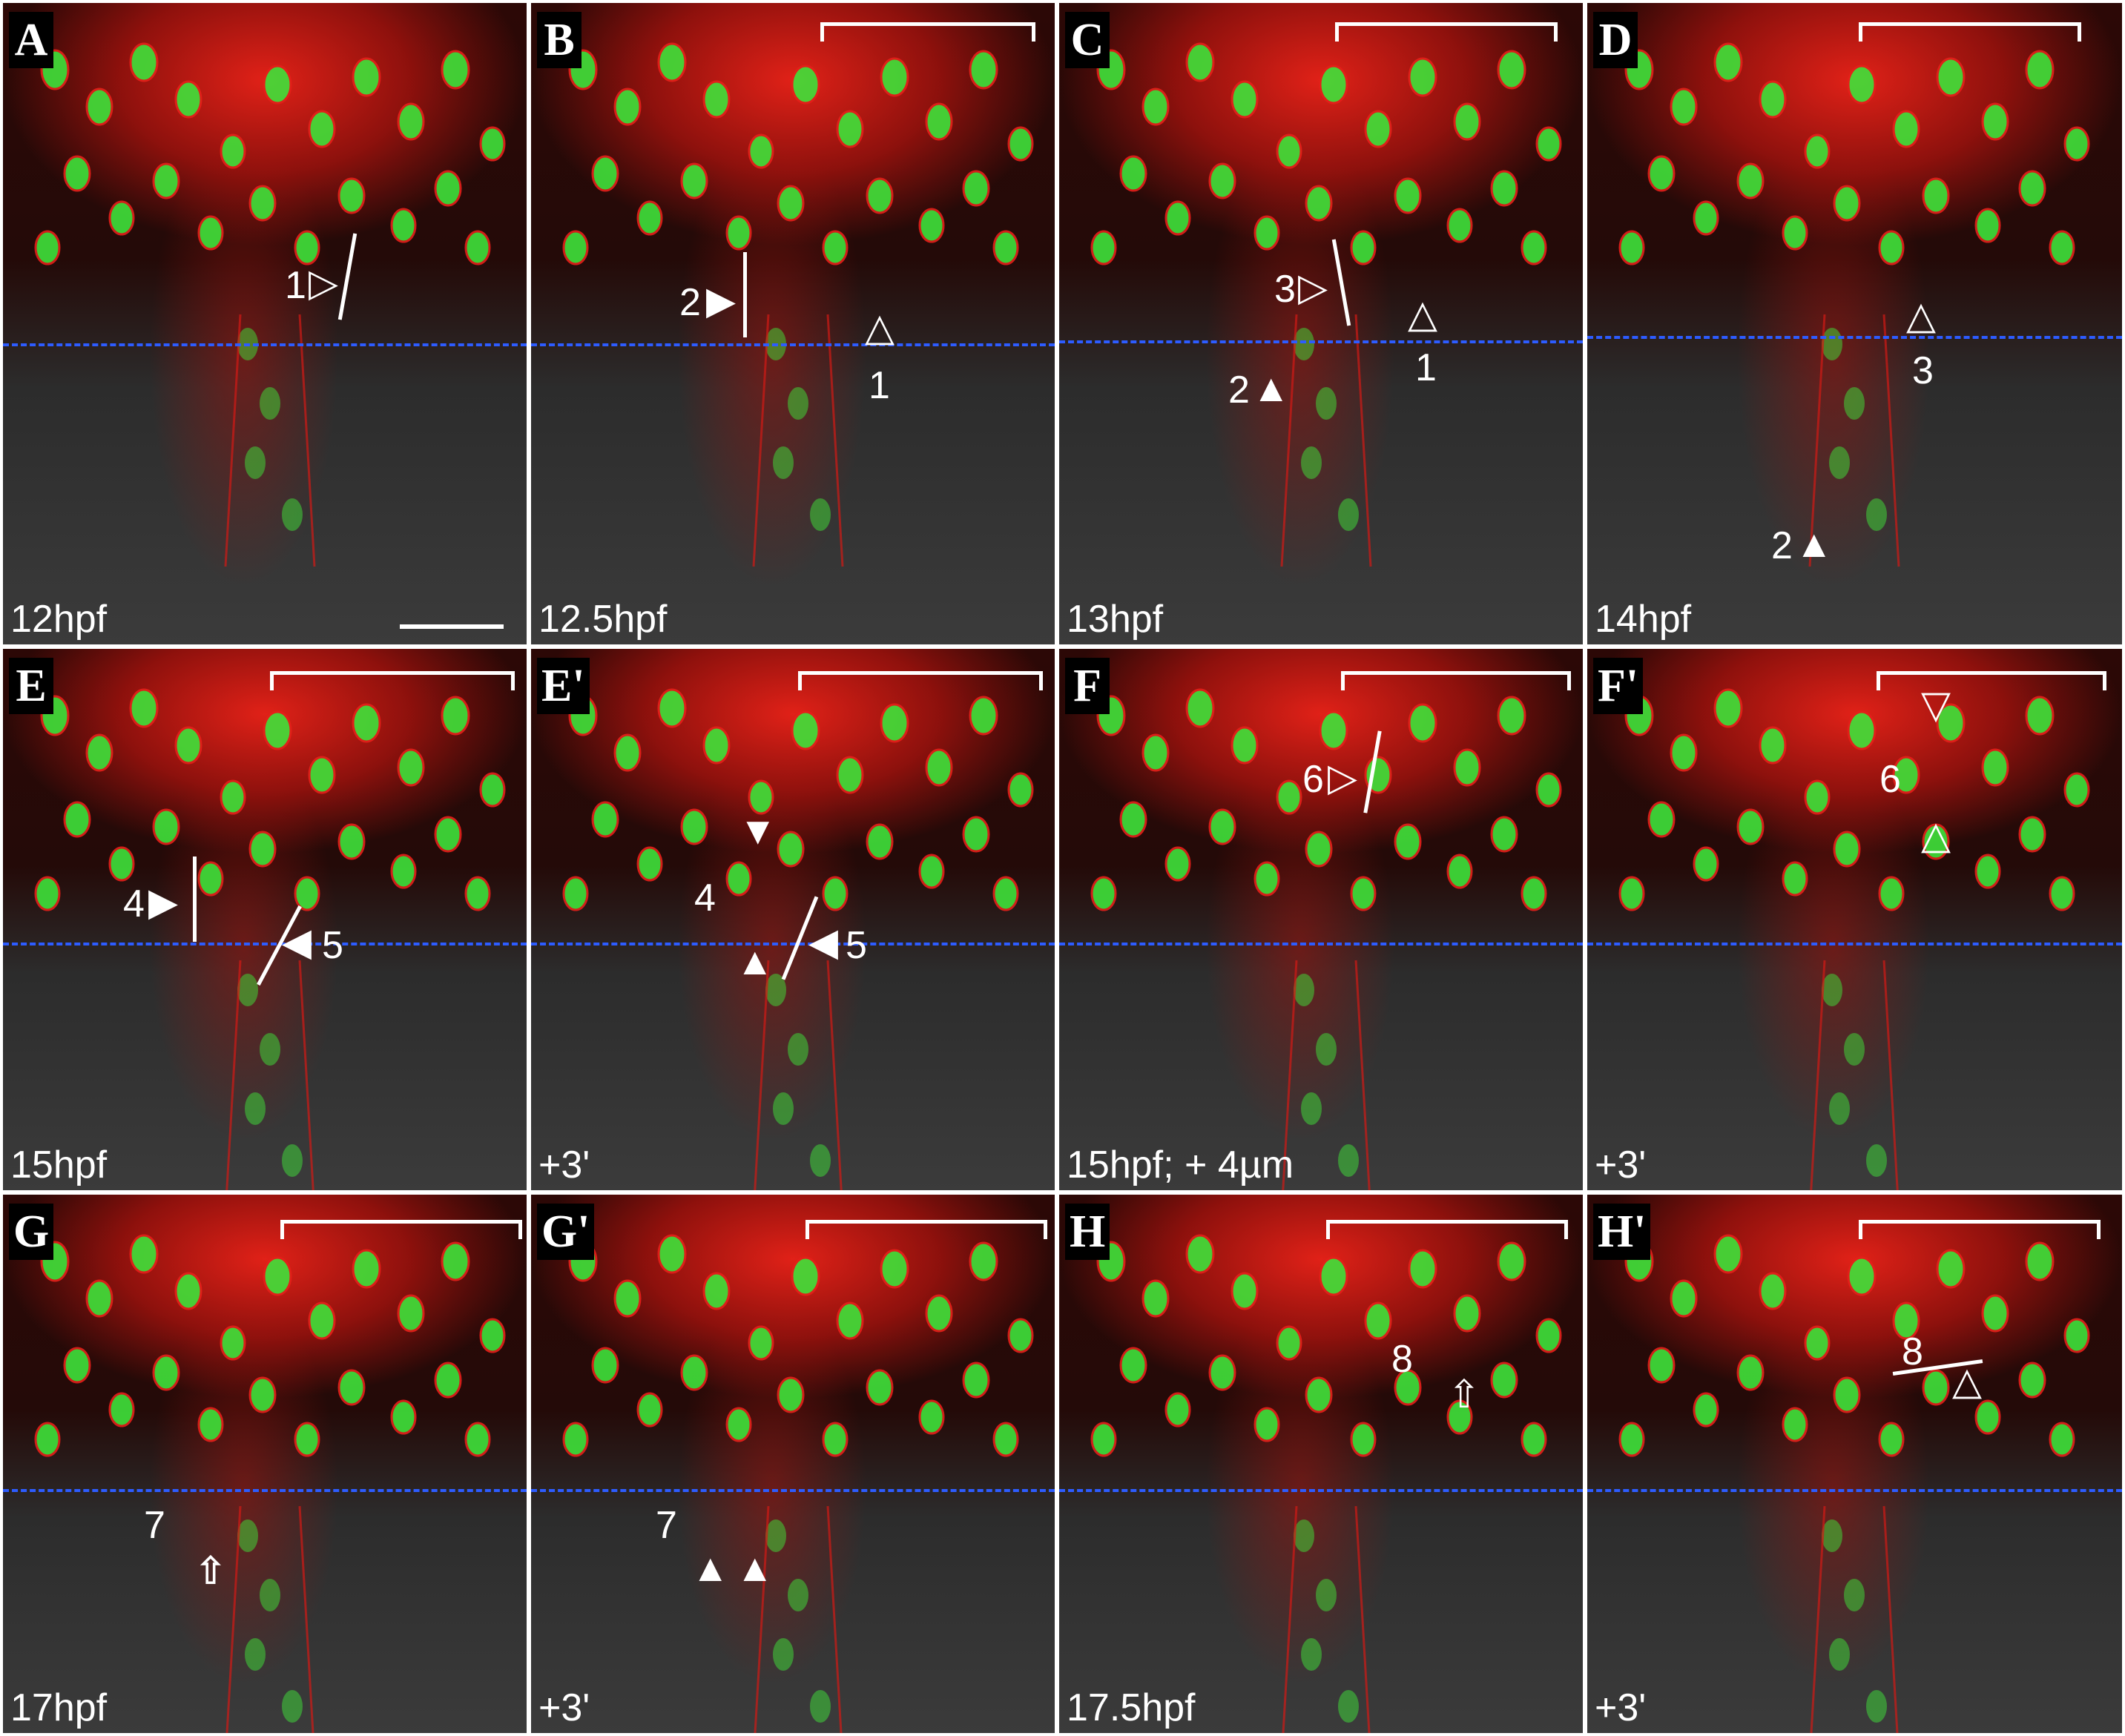 The height and width of the screenshot is (1736, 2125). What do you see at coordinates (210, 1572) in the screenshot?
I see `arrow-up-icon: ⇧` at bounding box center [210, 1572].